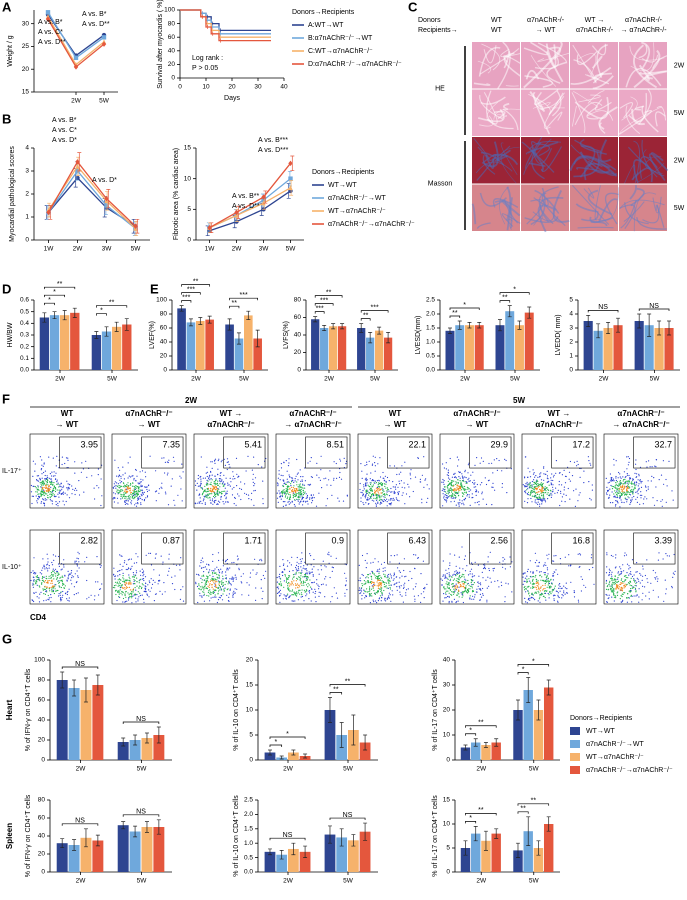  What do you see at coordinates (519, 400) in the screenshot?
I see `time-header: 5W` at bounding box center [519, 400].